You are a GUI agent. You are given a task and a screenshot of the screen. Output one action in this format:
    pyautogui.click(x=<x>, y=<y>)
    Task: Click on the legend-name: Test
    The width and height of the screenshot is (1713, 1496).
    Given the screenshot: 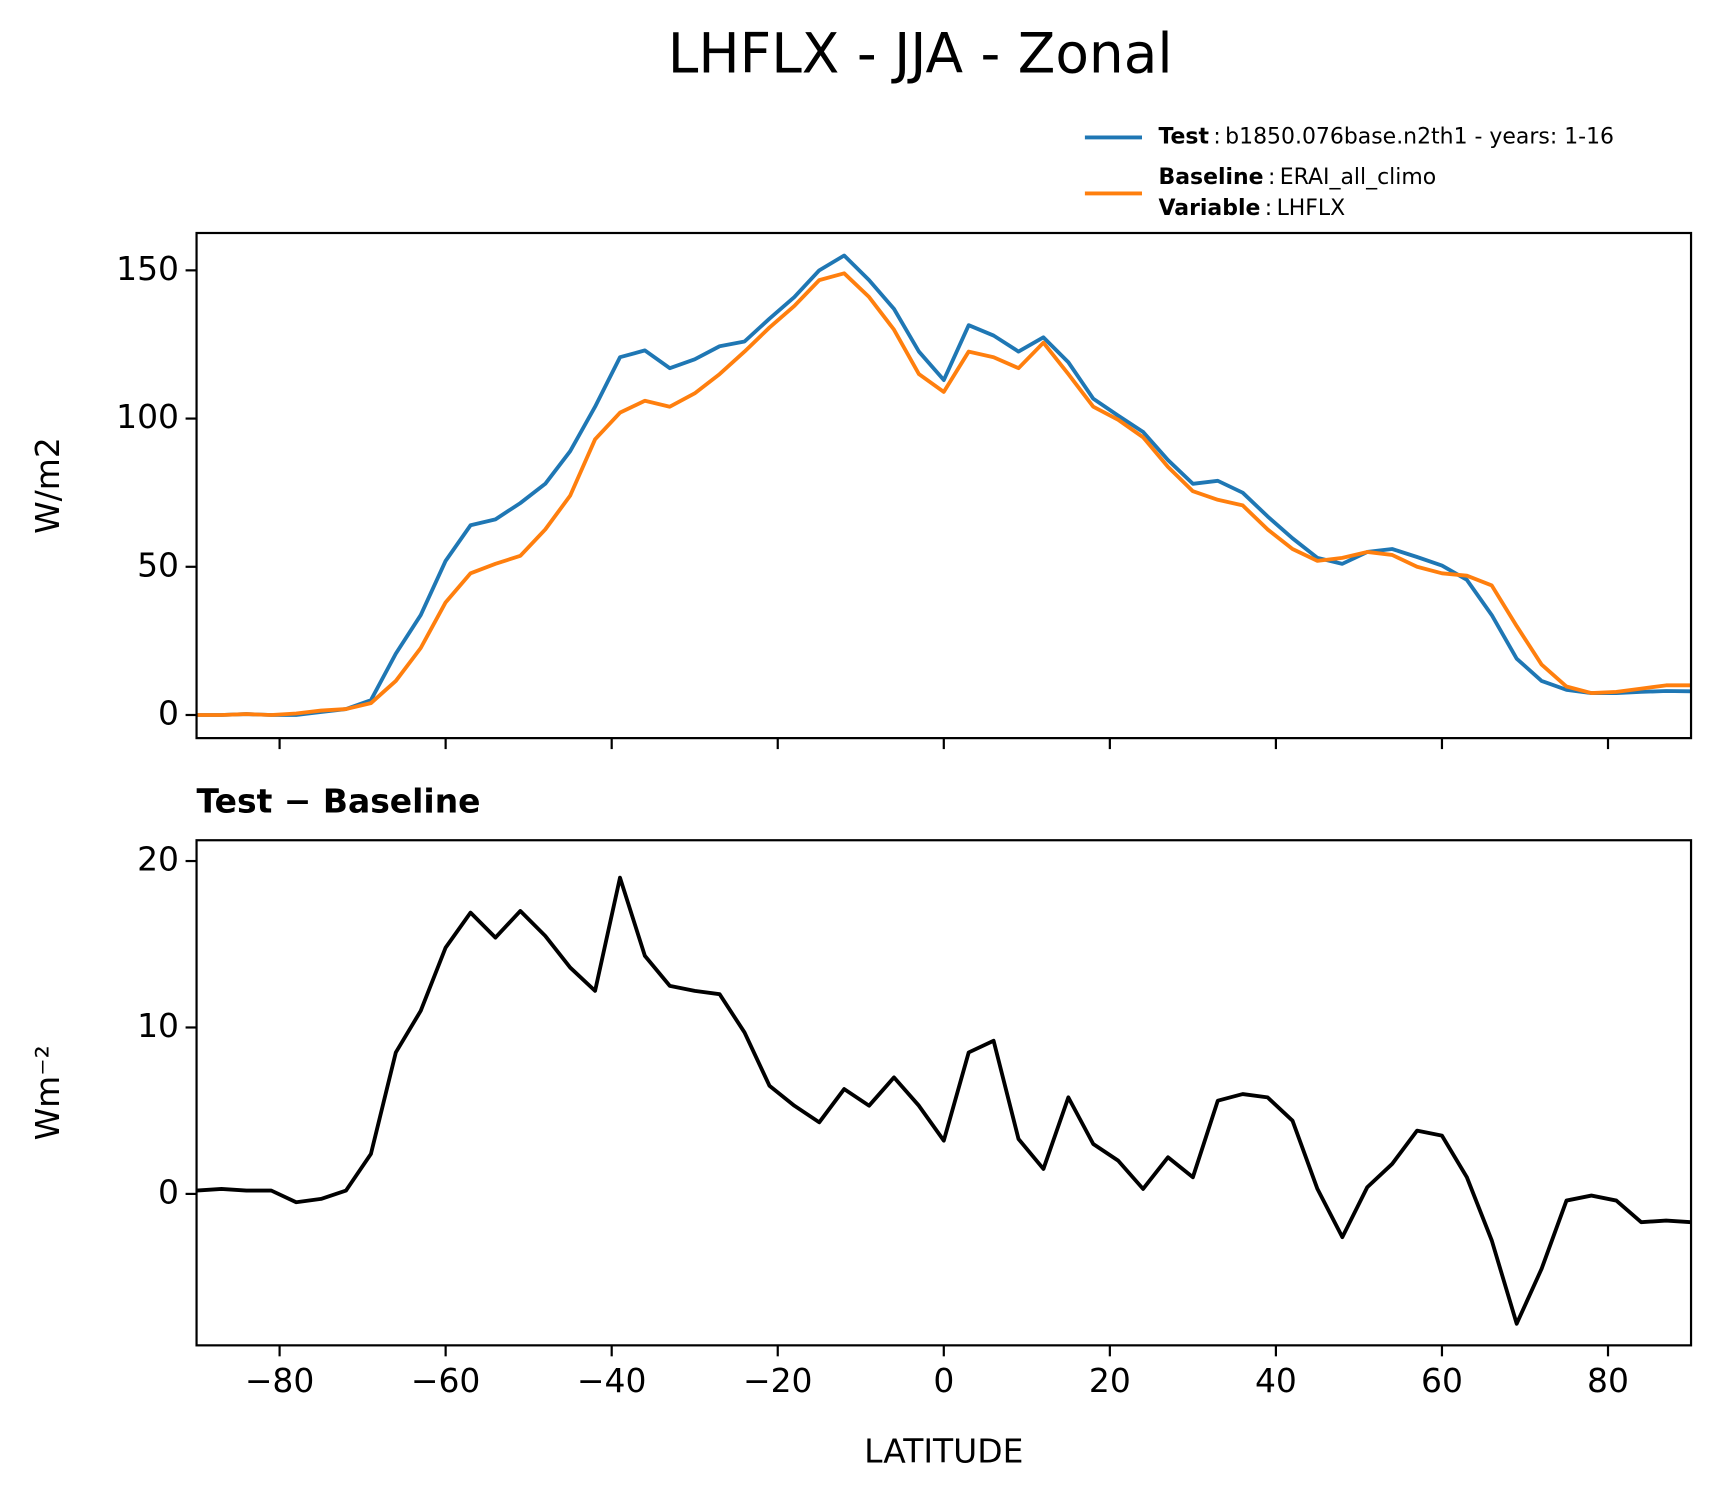 What is the action you would take?
    pyautogui.click(x=1183, y=136)
    